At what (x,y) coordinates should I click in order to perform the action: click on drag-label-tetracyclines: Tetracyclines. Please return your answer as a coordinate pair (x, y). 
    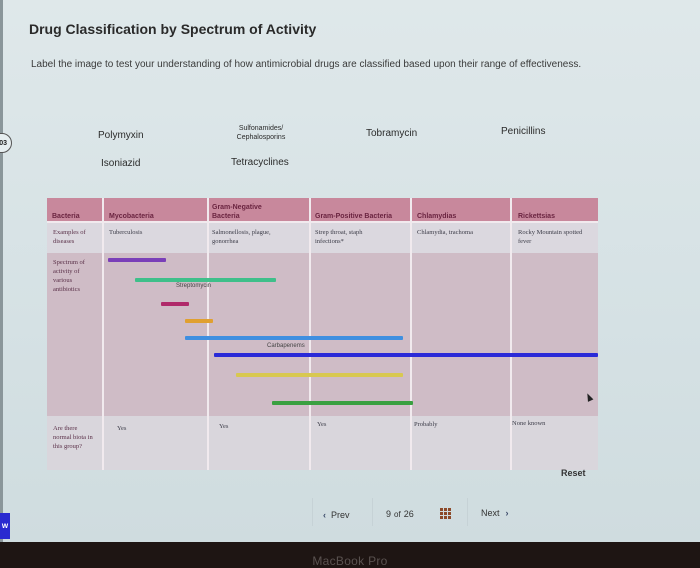
    Looking at the image, I should click on (260, 162).